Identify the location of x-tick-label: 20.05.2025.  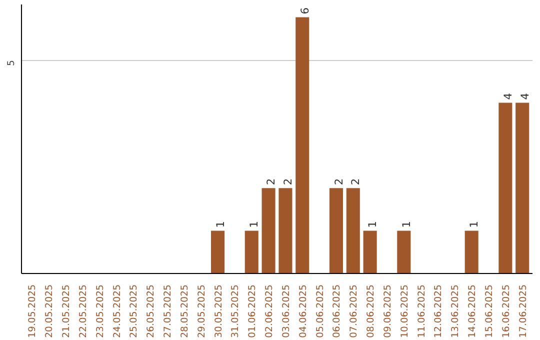
(50, 311).